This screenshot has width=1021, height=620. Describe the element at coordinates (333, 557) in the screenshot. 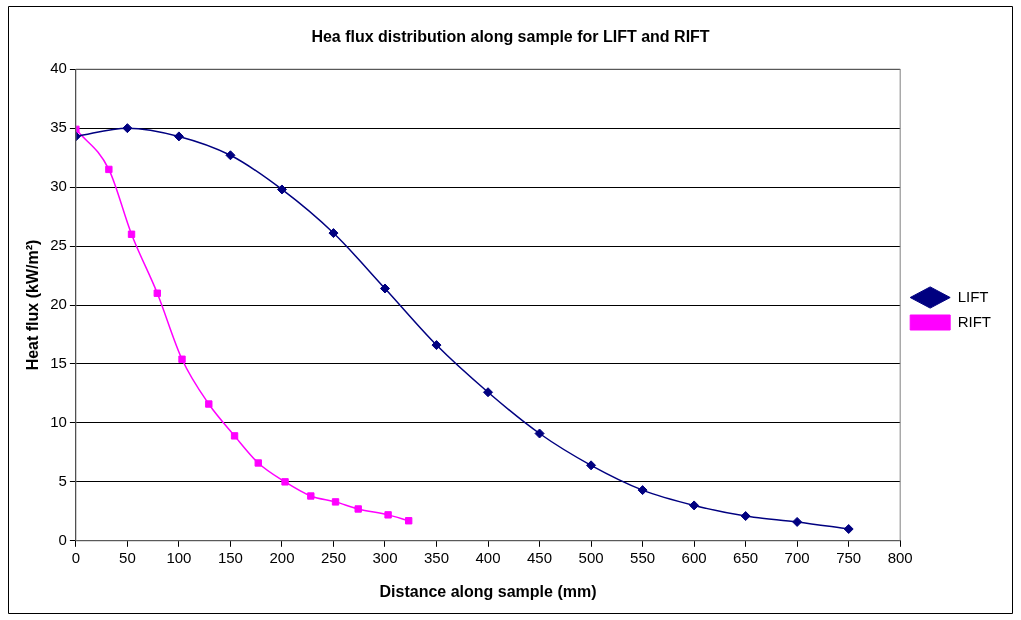

I see `x-tick-label: 250` at that location.